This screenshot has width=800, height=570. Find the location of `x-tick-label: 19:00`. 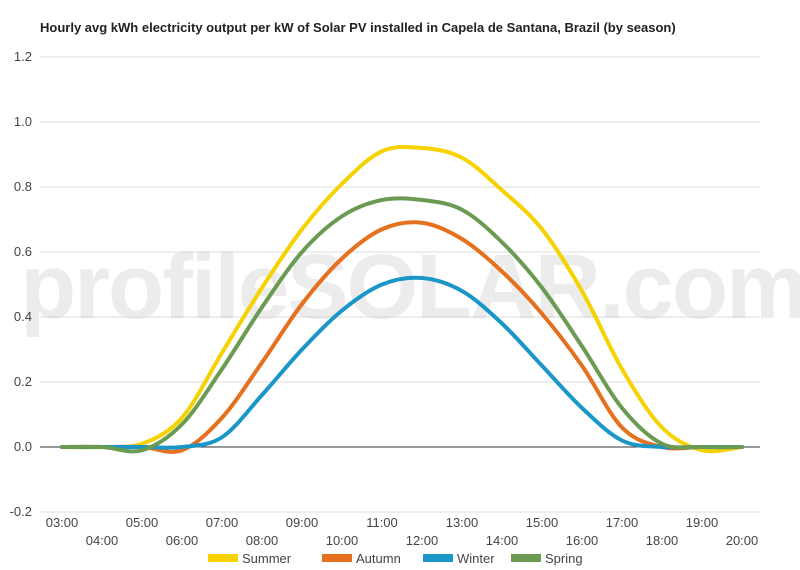

x-tick-label: 19:00 is located at coordinates (702, 522).